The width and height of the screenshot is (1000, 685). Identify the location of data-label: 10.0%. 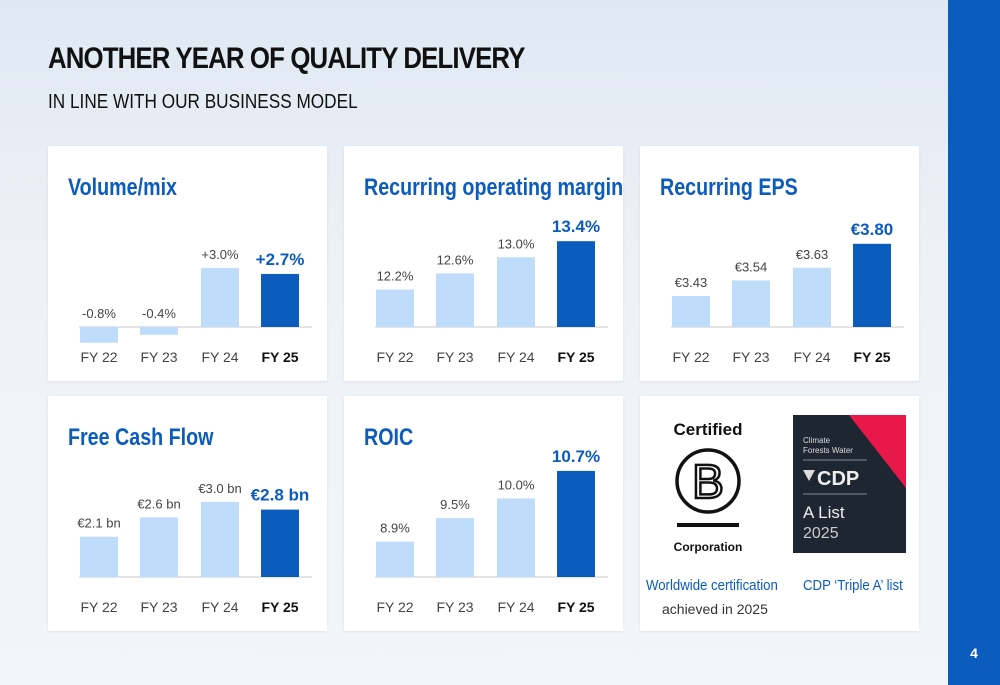
(516, 484).